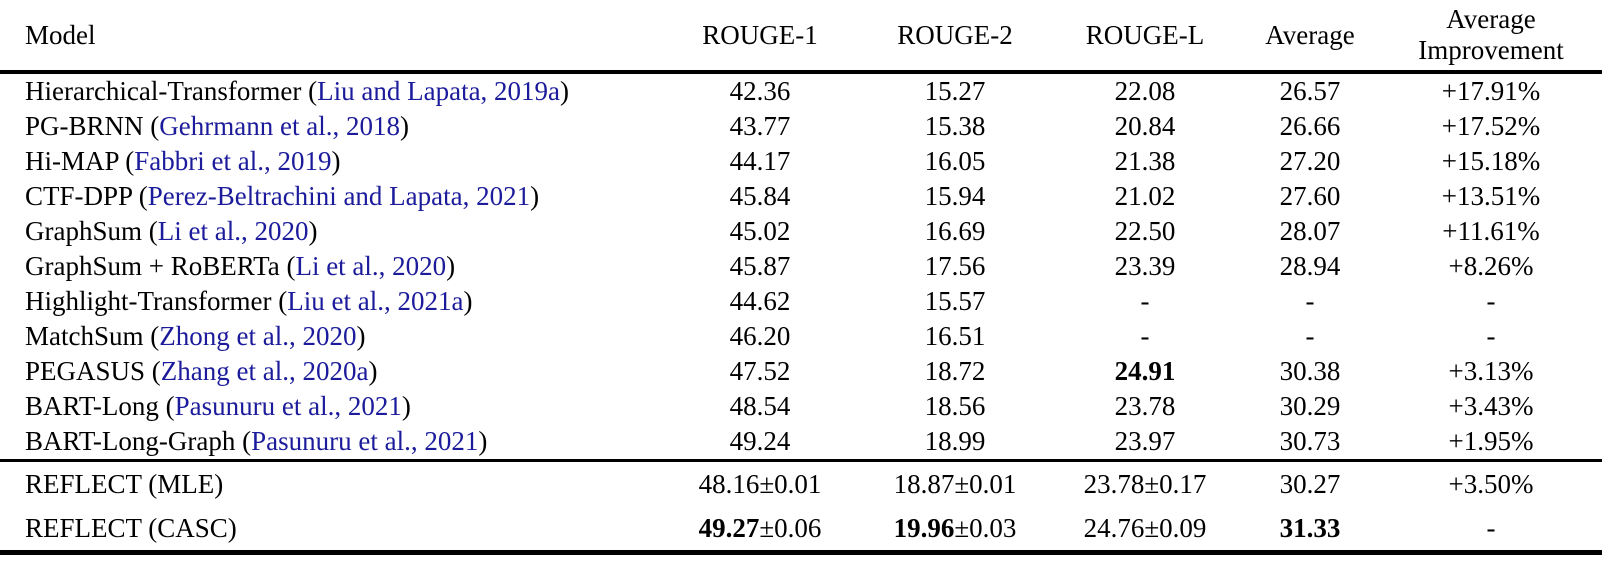 The width and height of the screenshot is (1602, 568). I want to click on rouge1-value: 43.77, so click(760, 126).